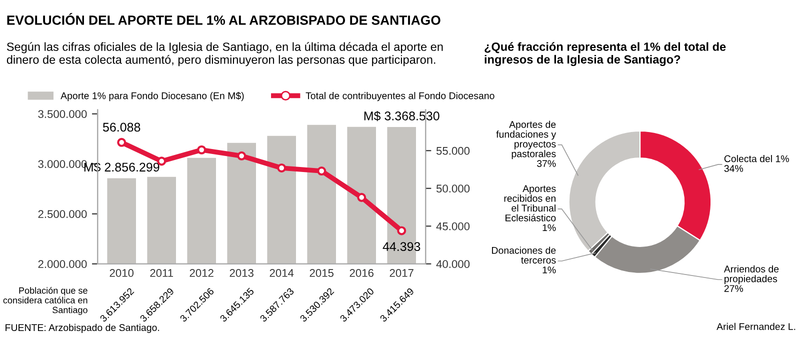  Describe the element at coordinates (756, 158) in the screenshot. I see `slice-label: Colecta del 1%` at that location.